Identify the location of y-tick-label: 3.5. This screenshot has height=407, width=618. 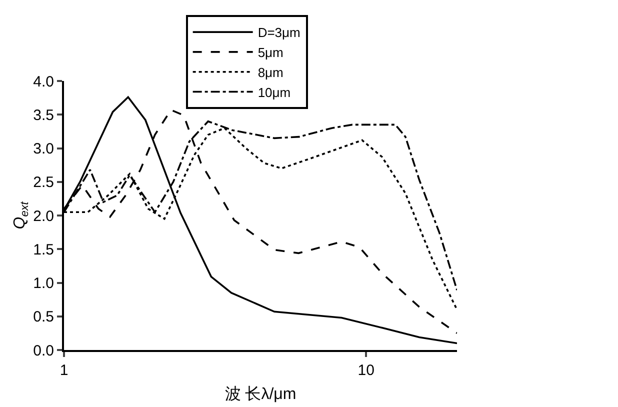
(43, 115).